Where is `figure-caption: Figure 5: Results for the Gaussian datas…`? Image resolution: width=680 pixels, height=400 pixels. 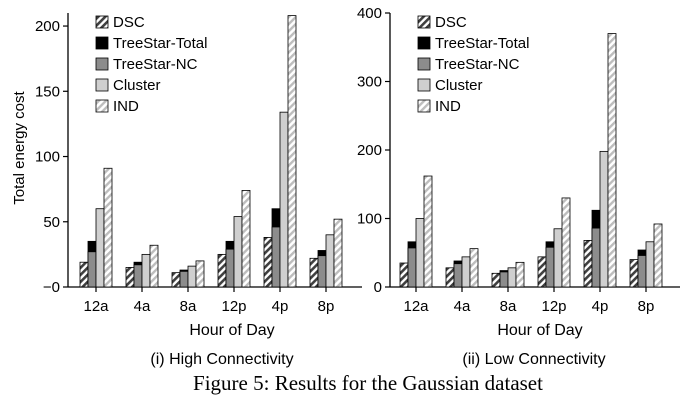
figure-caption: Figure 5: Results for the Gaussian datas… is located at coordinates (368, 383).